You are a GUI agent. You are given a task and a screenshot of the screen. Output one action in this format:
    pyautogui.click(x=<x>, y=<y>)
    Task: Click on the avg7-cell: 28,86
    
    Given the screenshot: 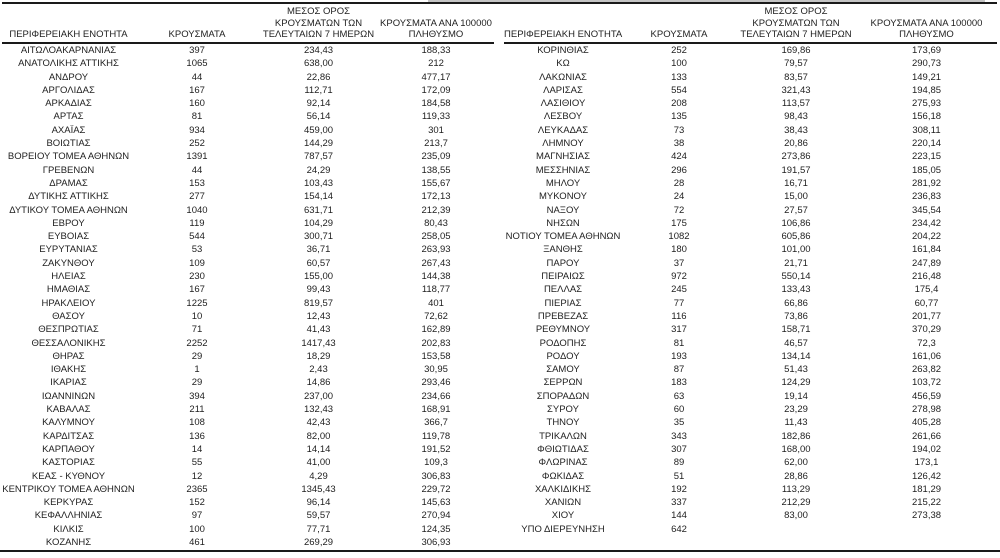 What is the action you would take?
    pyautogui.click(x=796, y=476)
    